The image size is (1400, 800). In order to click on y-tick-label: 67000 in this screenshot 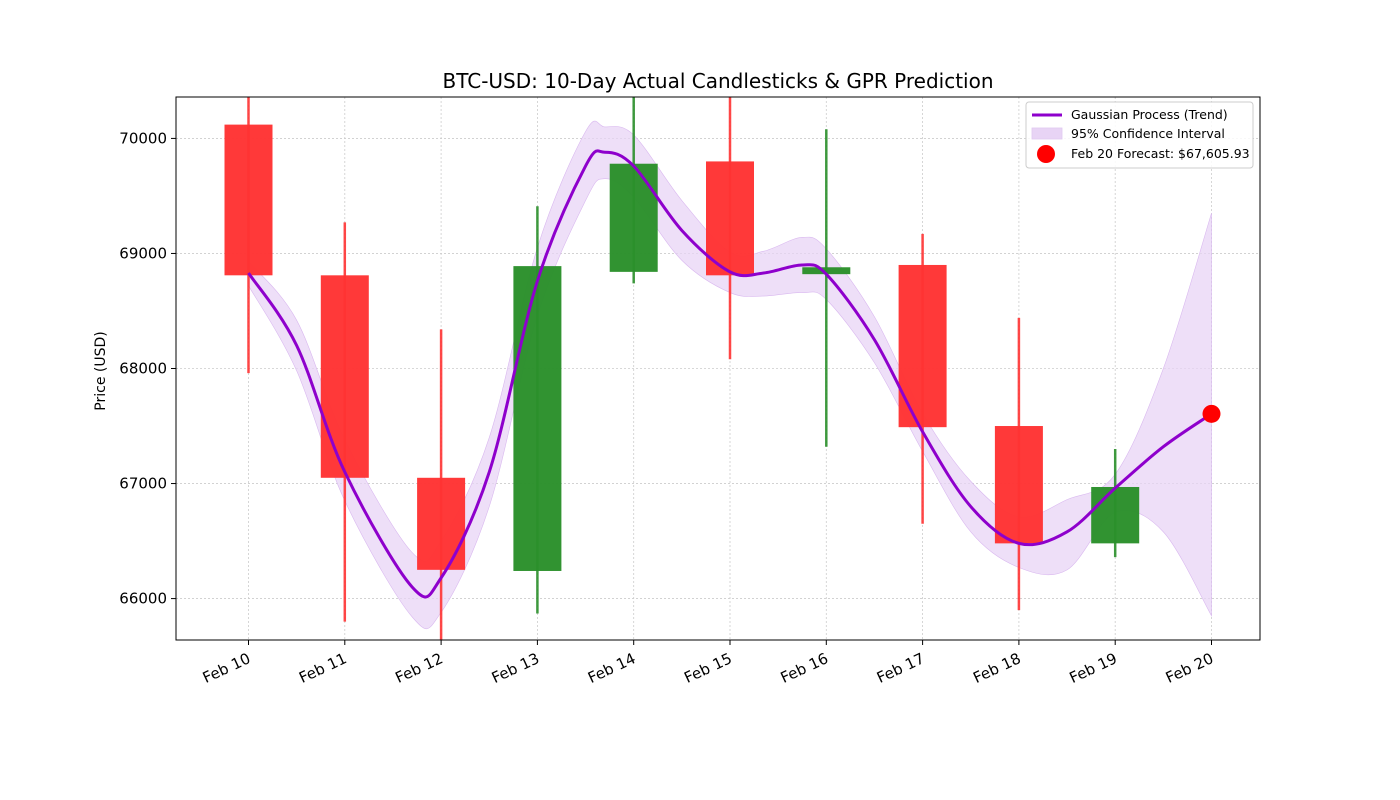, I will do `click(143, 484)`.